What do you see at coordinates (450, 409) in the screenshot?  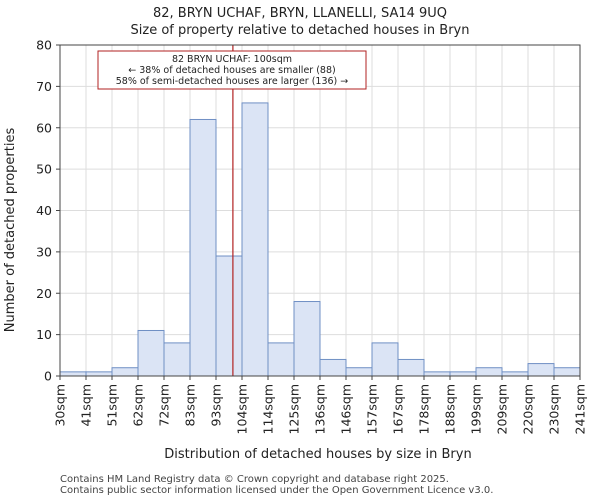 I see `x-tick-label: 188sqm` at bounding box center [450, 409].